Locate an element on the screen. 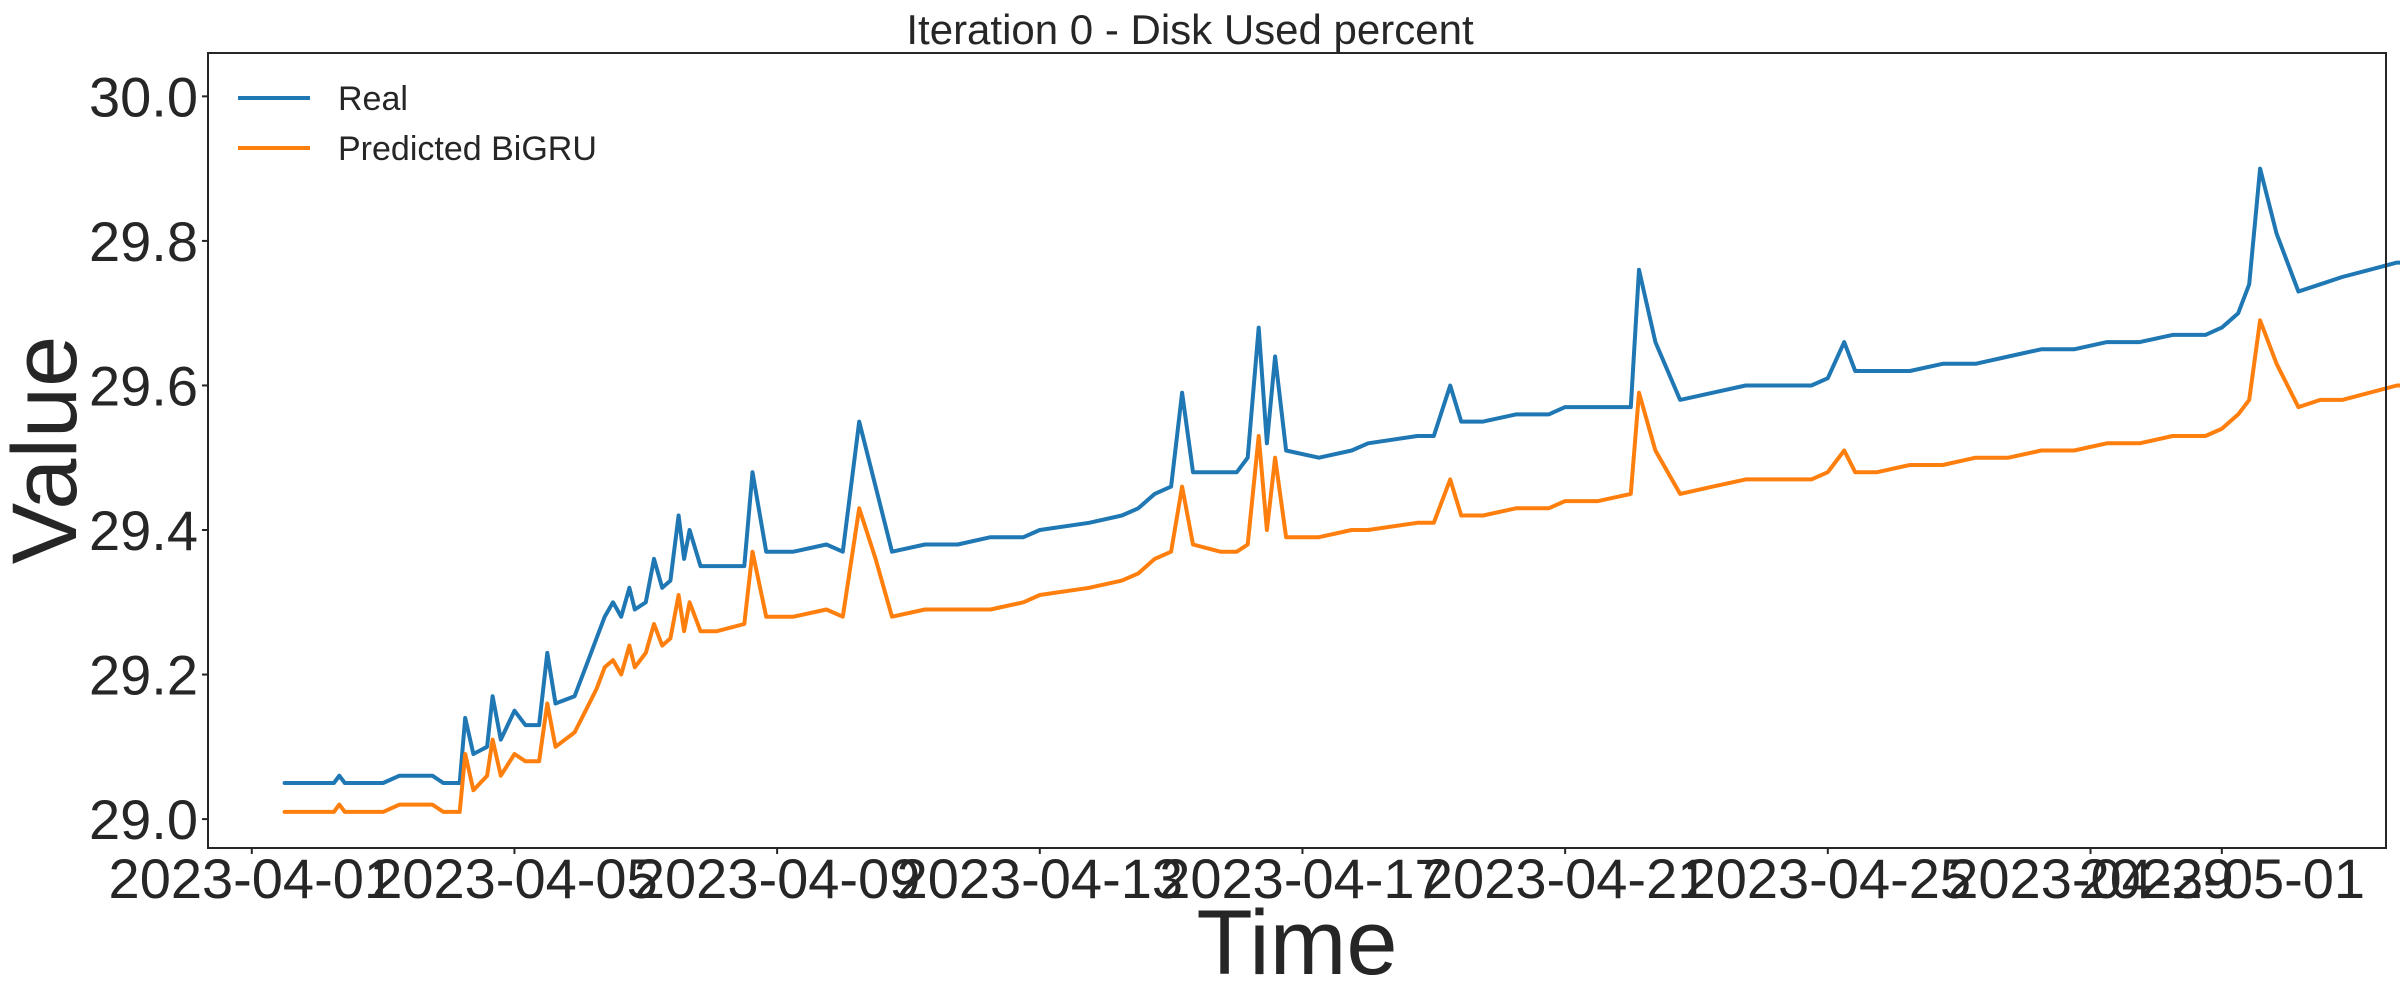 This screenshot has height=1000, width=2400. chart-title: Iteration 0 - Disk Used percent is located at coordinates (1190, 29).